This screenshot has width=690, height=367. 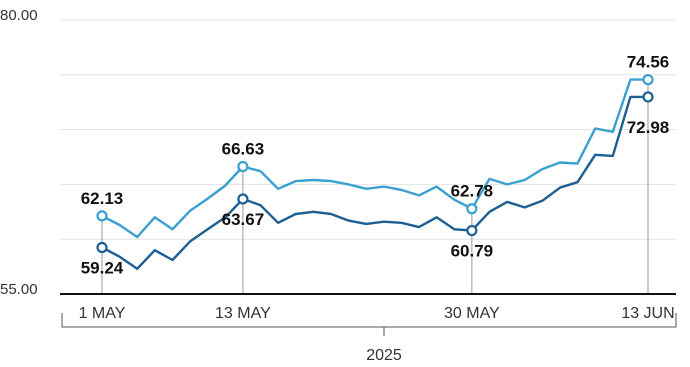 I want to click on data-label: 72.98, so click(x=648, y=127).